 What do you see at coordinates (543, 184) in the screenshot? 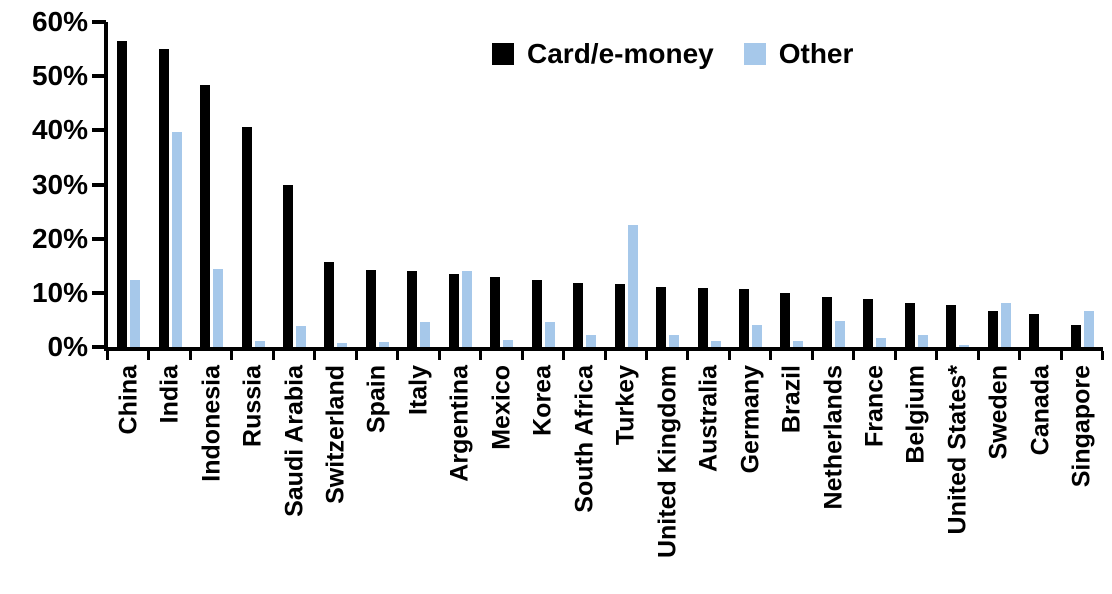
I see `bar-group-korea` at bounding box center [543, 184].